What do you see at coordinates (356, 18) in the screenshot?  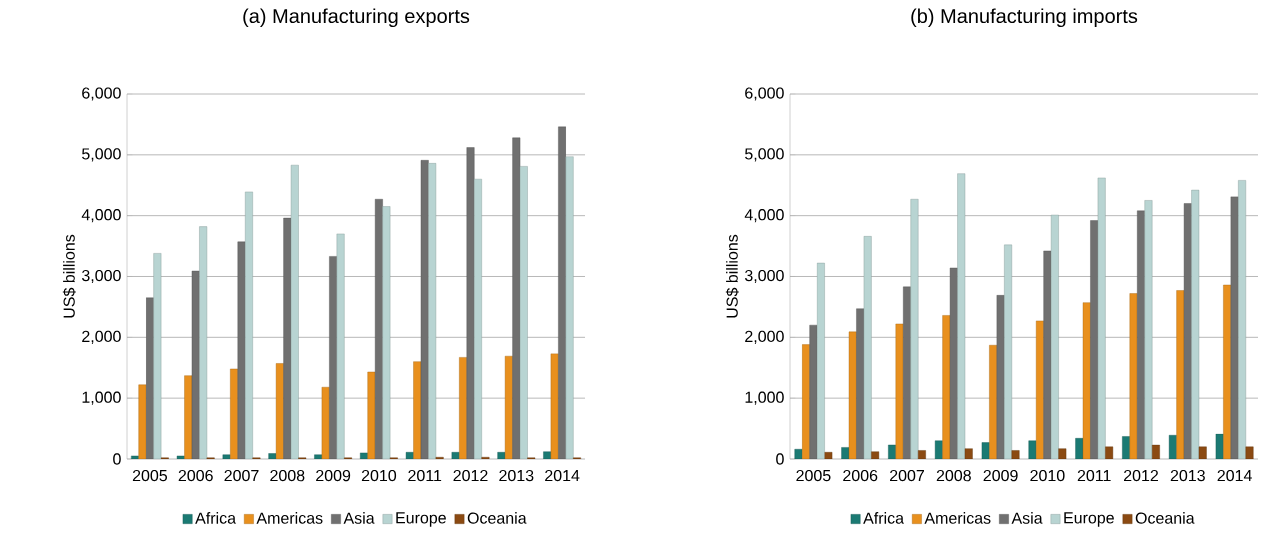 I see `chart-title: (a) Manufacturing exports` at bounding box center [356, 18].